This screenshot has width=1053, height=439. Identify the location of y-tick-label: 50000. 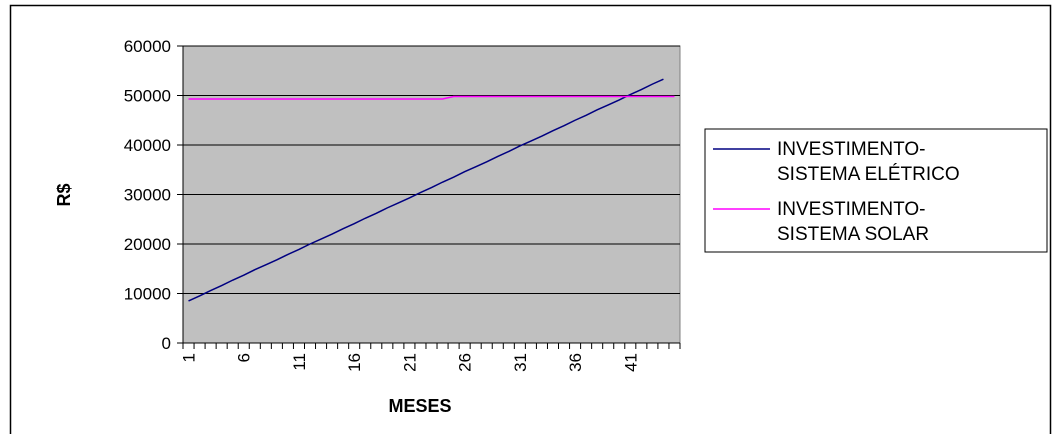
(147, 96).